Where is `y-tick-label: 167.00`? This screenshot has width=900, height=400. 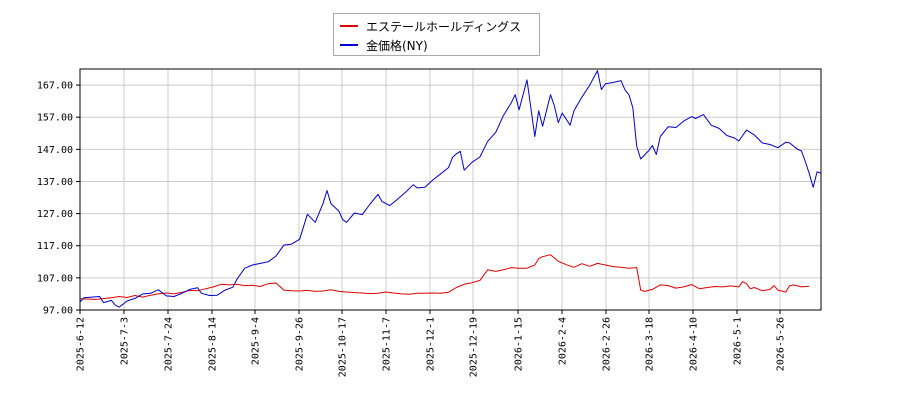 y-tick-label: 167.00 is located at coordinates (55, 86).